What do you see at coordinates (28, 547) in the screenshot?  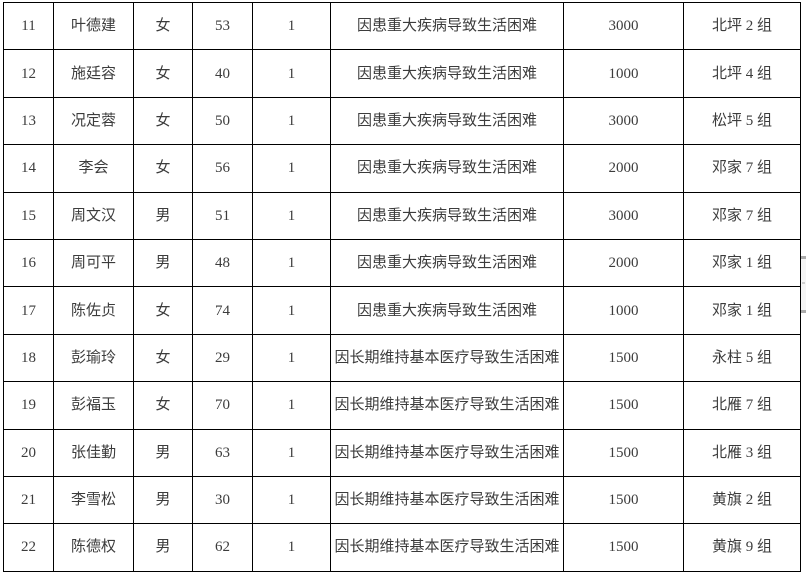 I see `cell-row-number: 22` at bounding box center [28, 547].